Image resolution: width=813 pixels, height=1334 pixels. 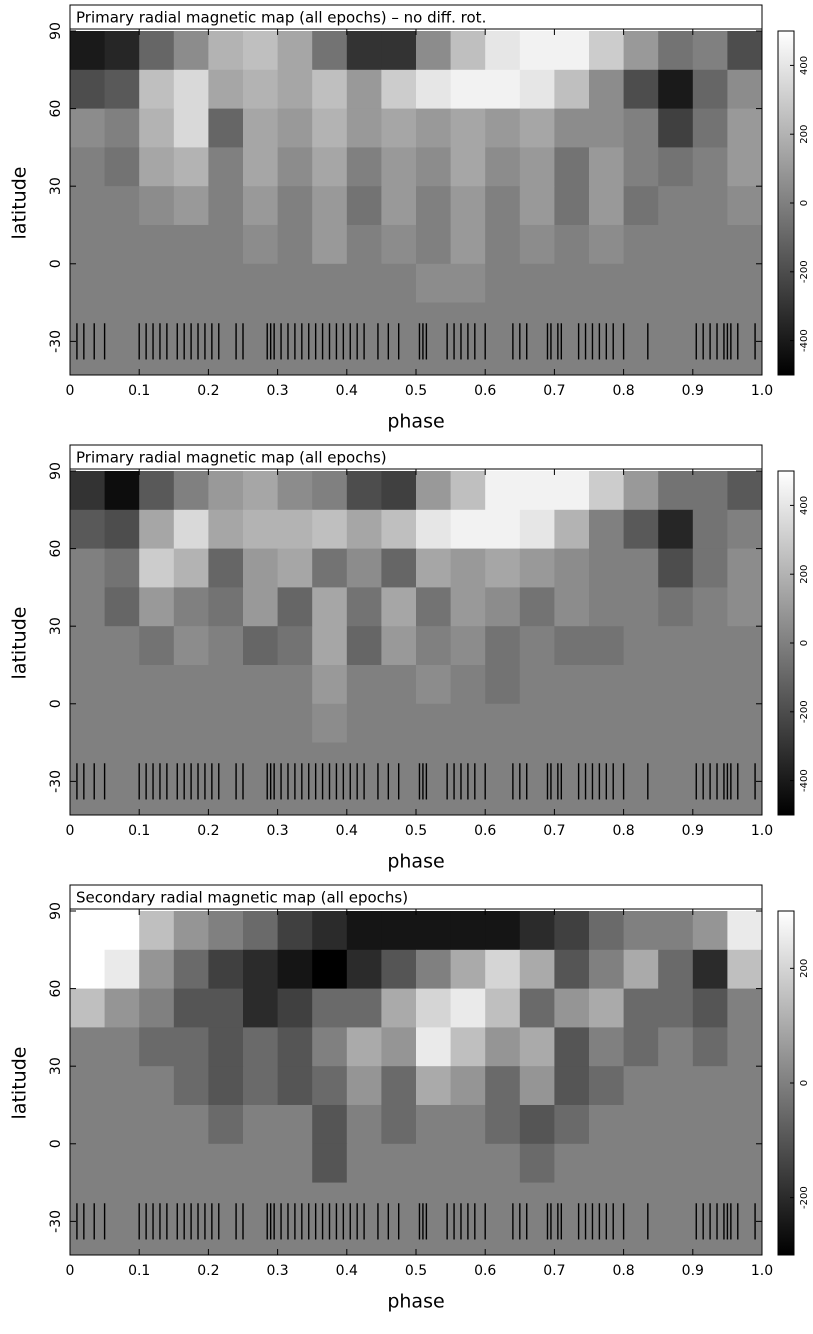 I want to click on x-tick-label: 0.3, so click(x=277, y=1271).